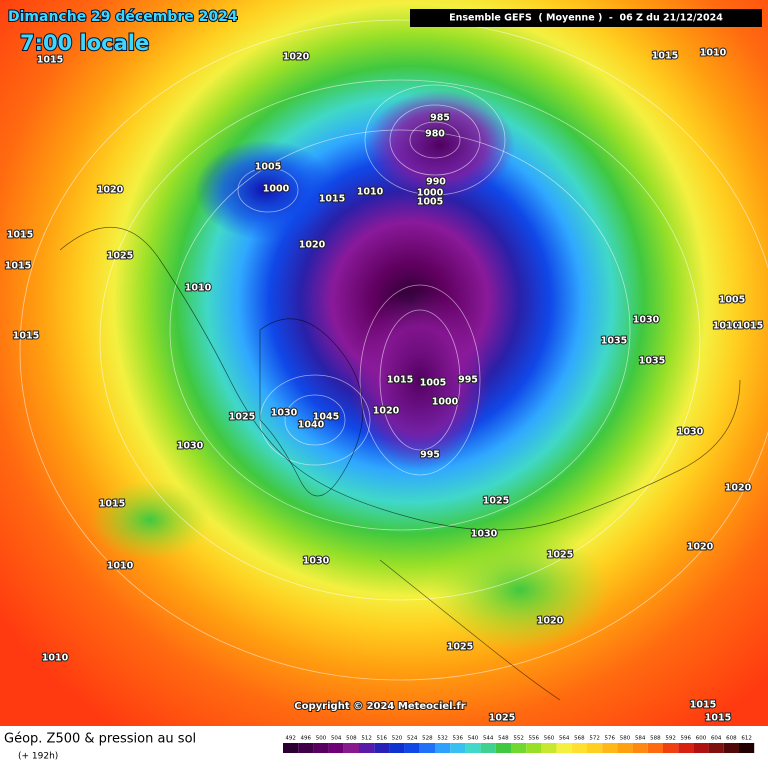  Describe the element at coordinates (311, 425) in the screenshot. I see `pressure-label: 1040` at that location.